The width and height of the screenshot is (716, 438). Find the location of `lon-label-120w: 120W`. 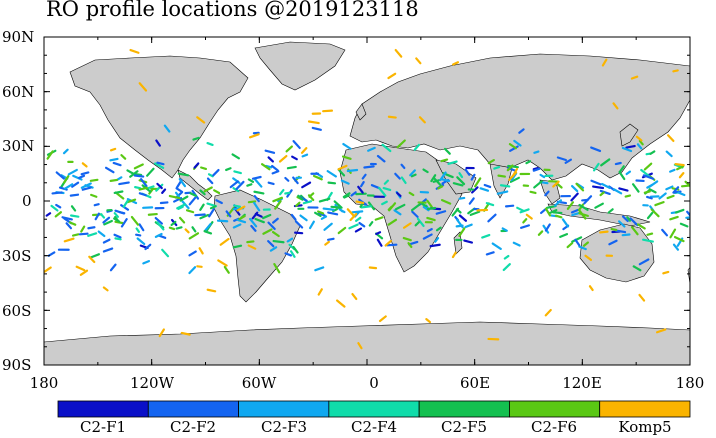

lon-label-120w: 120W is located at coordinates (152, 383).